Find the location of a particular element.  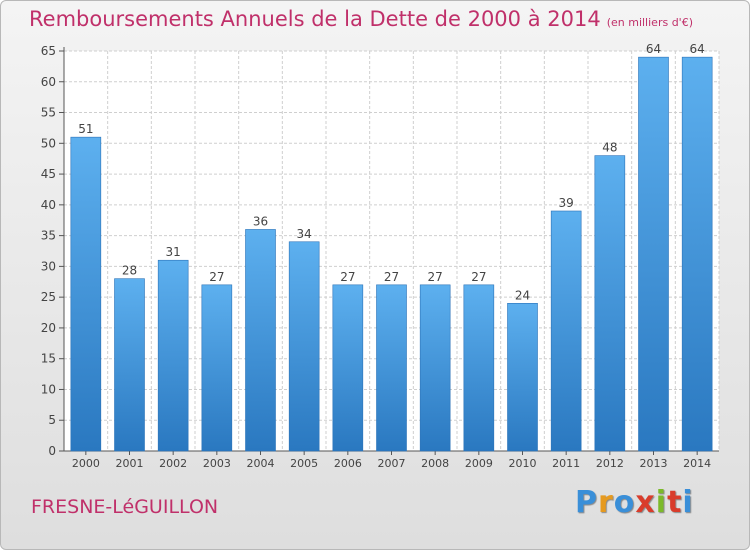

y-tick-label: 55 is located at coordinates (48, 113).